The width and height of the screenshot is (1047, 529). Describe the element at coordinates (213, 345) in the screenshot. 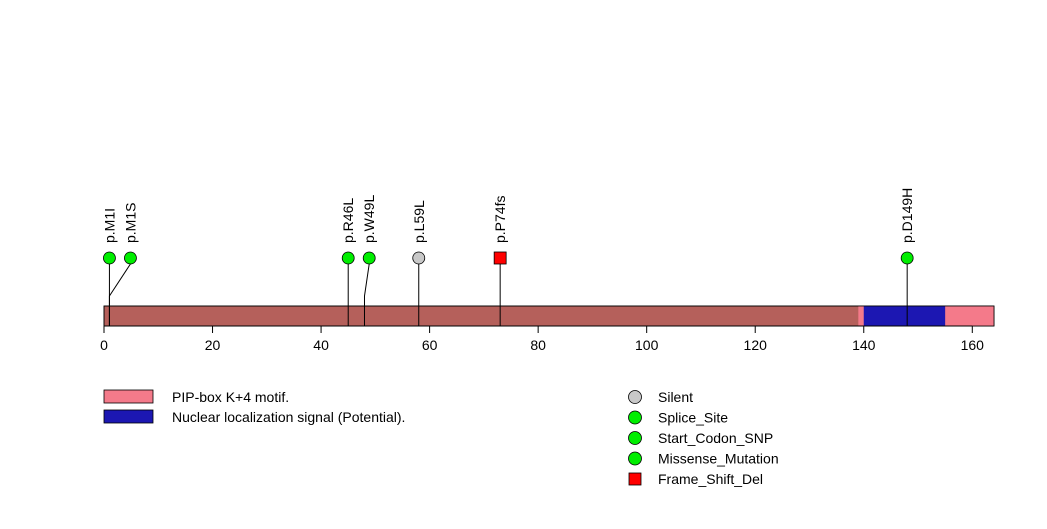

I see `x-axis-tick-label: 20` at that location.